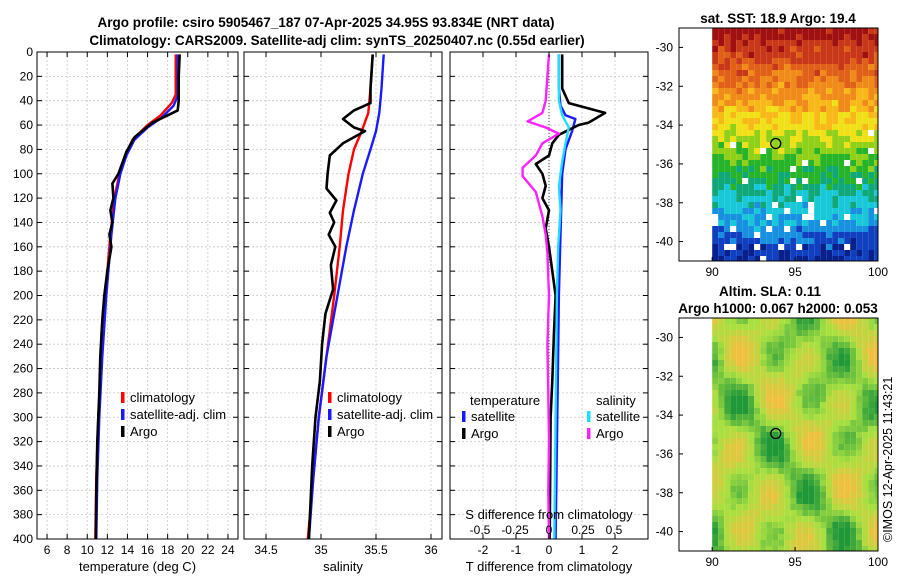 The image size is (900, 580). What do you see at coordinates (123, 397) in the screenshot?
I see `temp-legend-climatology-swatch` at bounding box center [123, 397].